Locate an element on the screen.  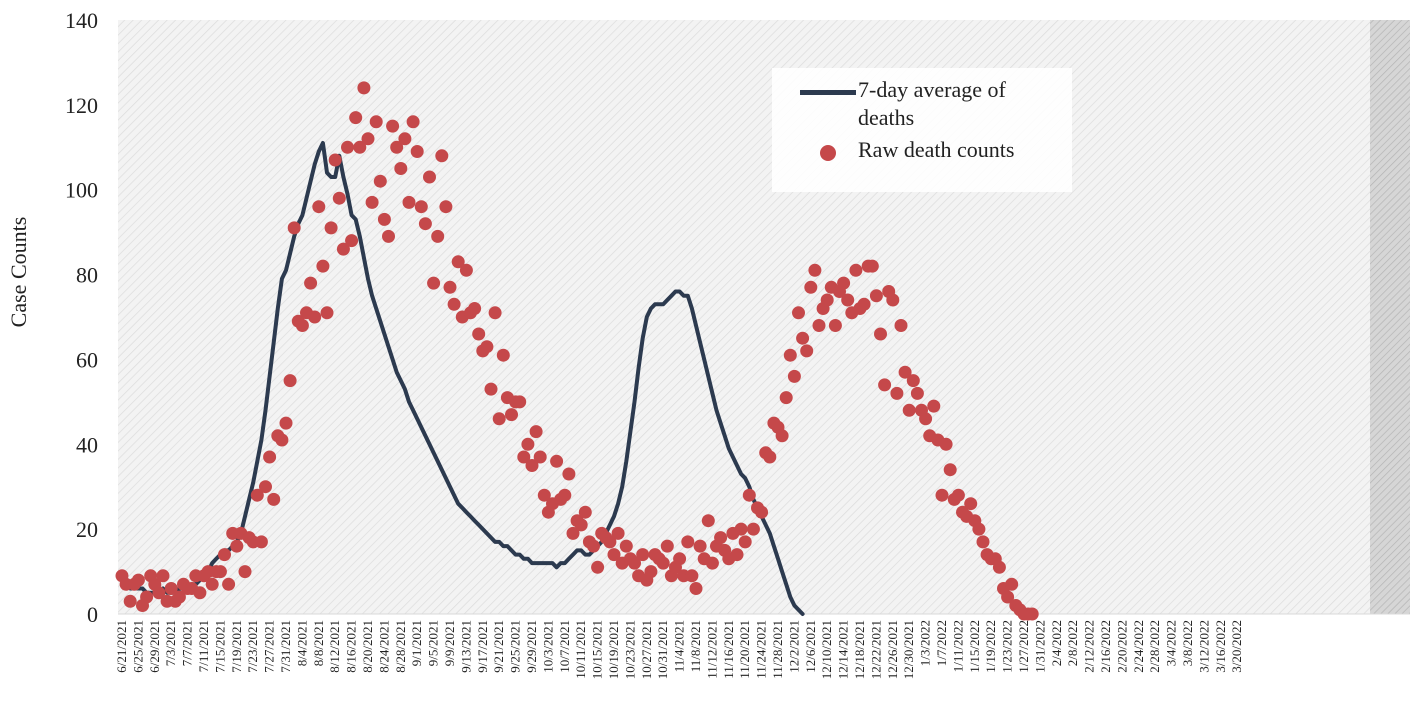
x-tick-label: 7/11/2021 is located at coordinates (203, 646).